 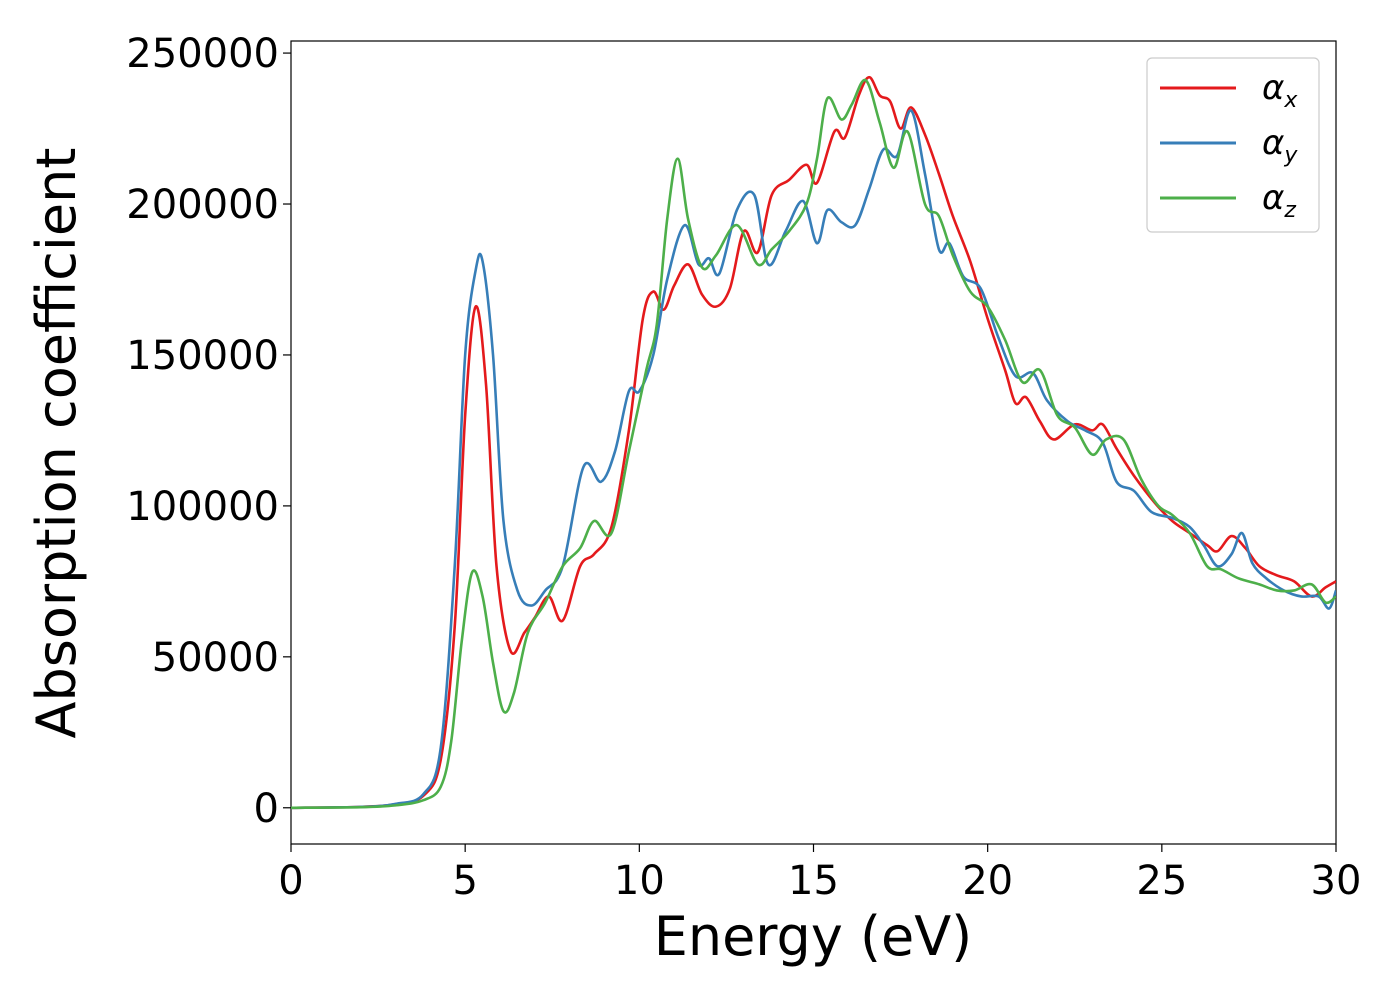 I want to click on legend: αx αy αz, so click(x=1233, y=145).